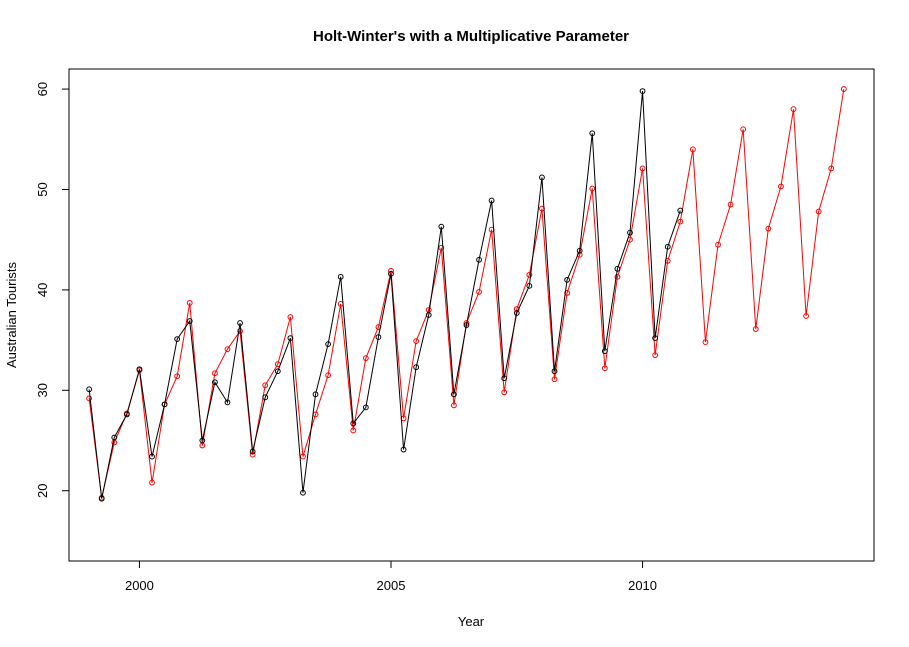  Describe the element at coordinates (42, 290) in the screenshot. I see `y-tick-label: 40` at that location.